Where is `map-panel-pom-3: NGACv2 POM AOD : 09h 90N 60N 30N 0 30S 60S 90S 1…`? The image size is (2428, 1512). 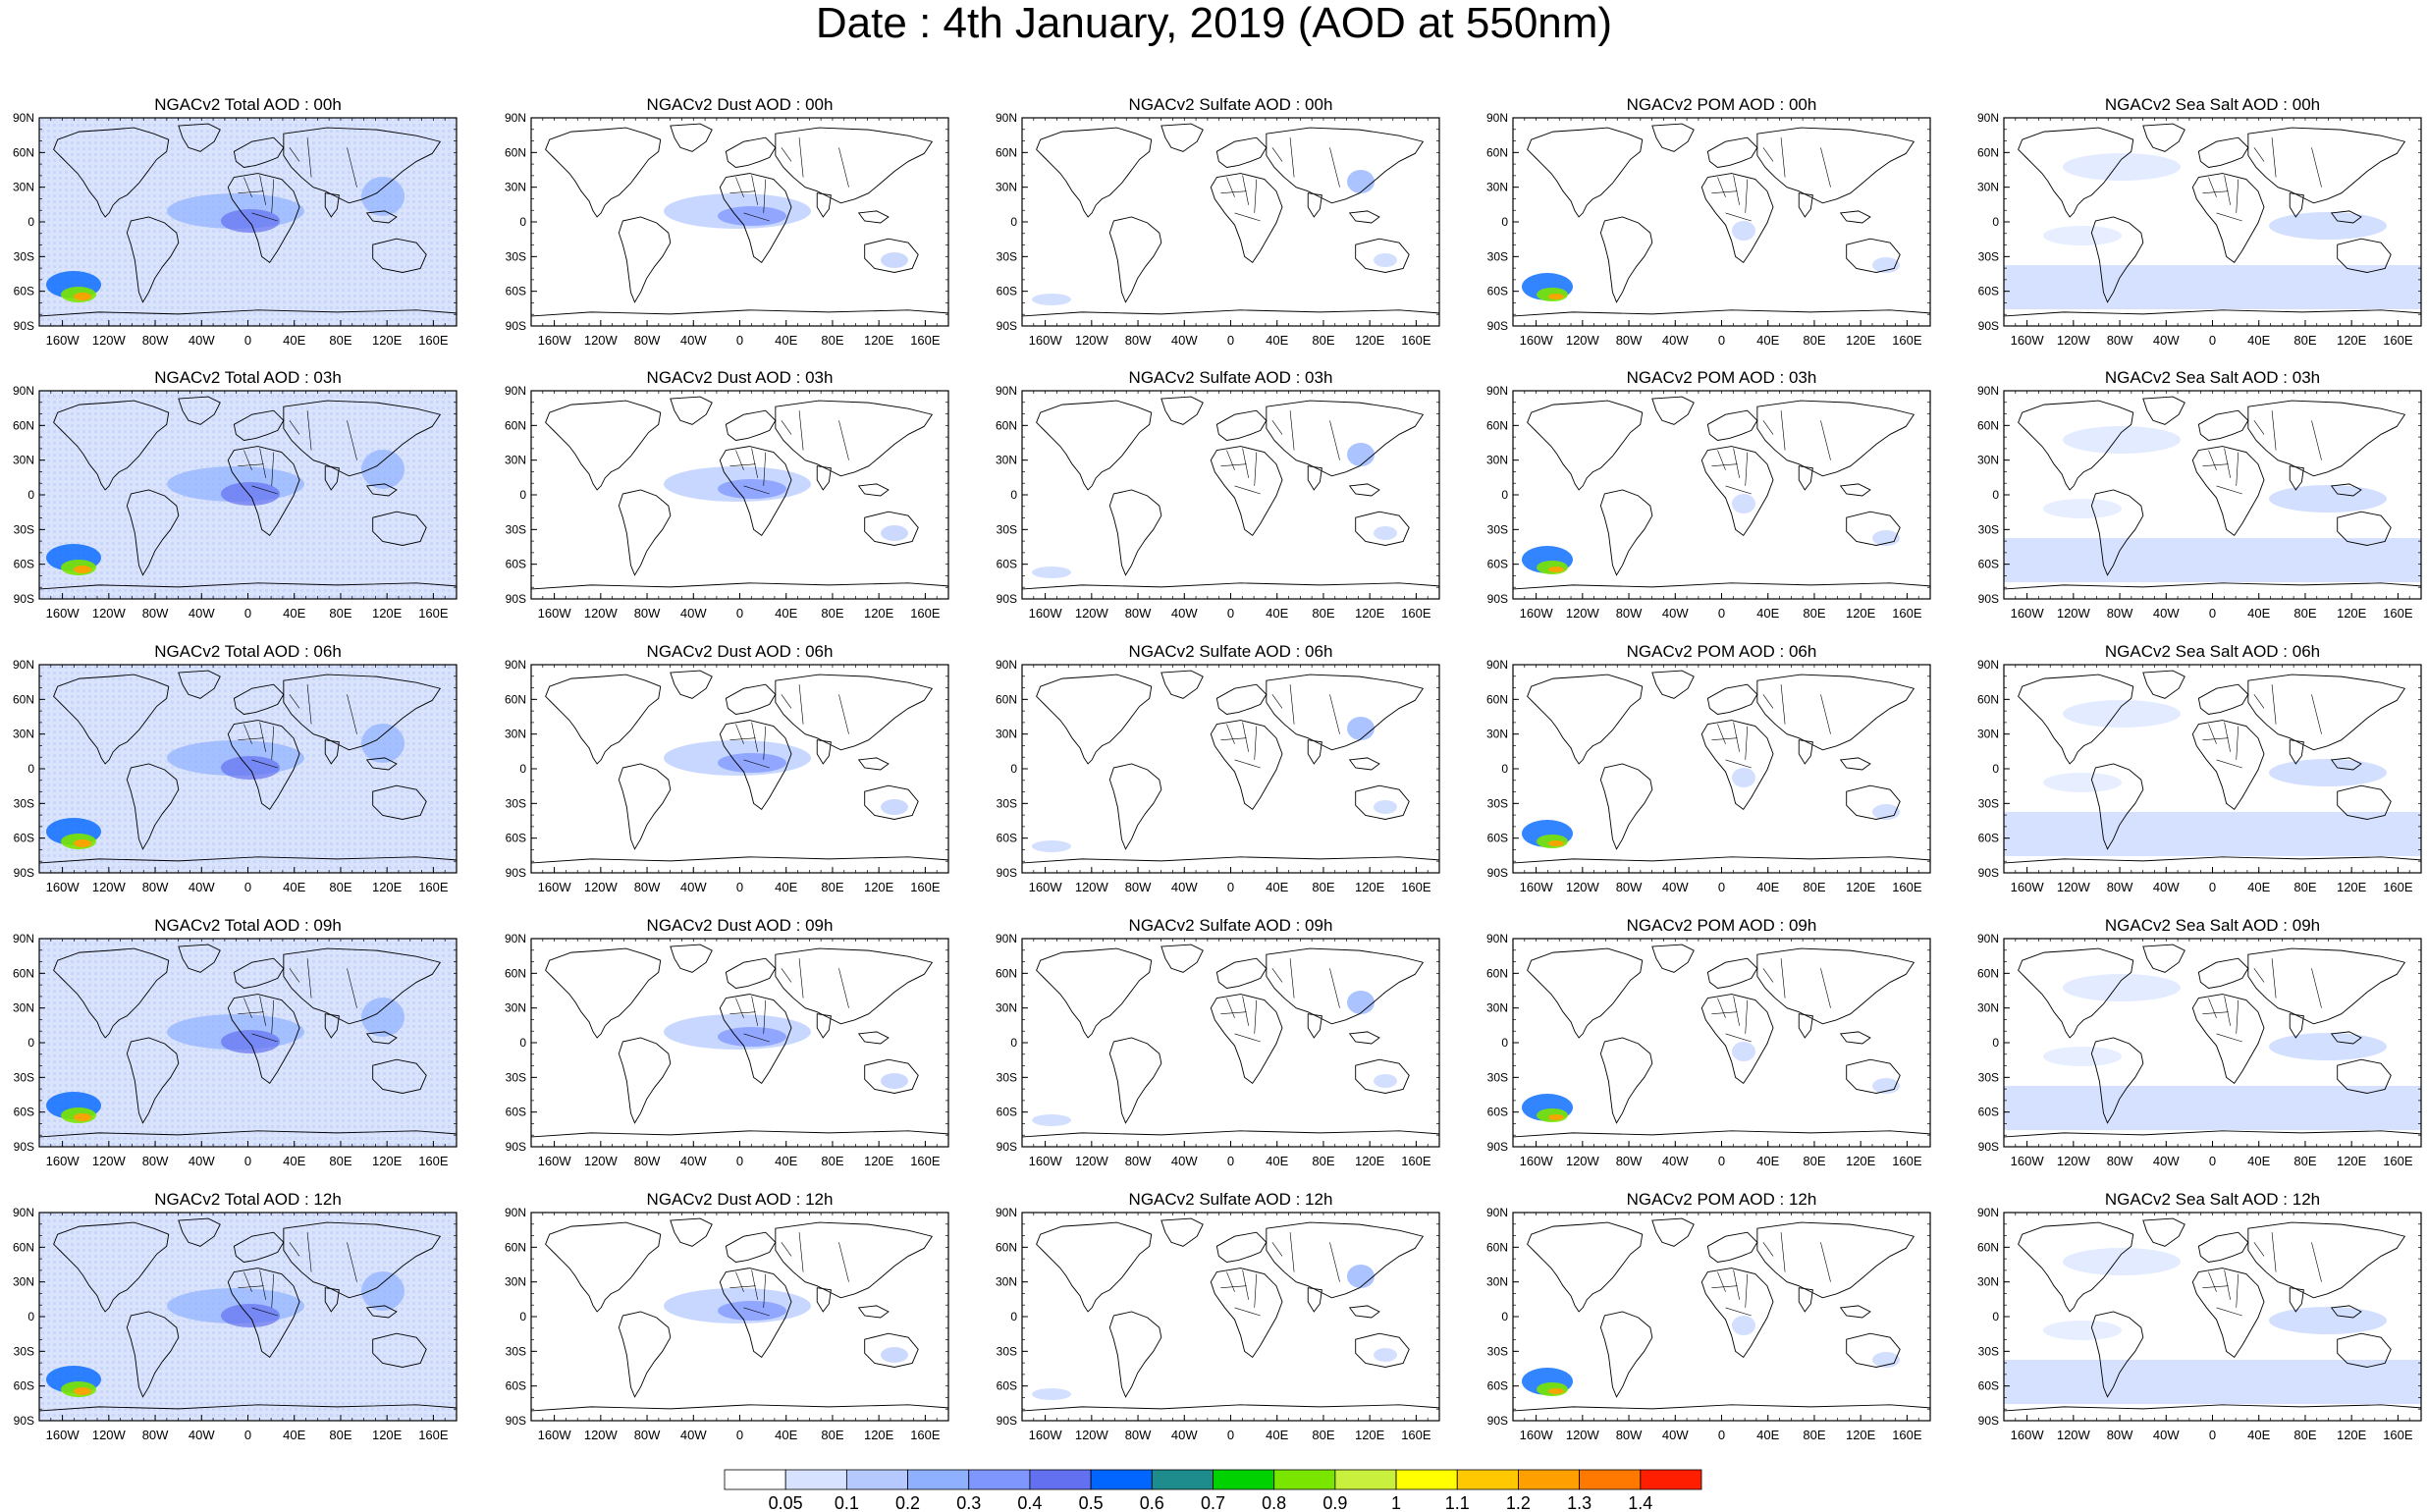
map-panel-pom-3: NGACv2 POM AOD : 09h 90N 60N 30N 0 30S 60S 90S 1… is located at coordinates (1708, 1042).